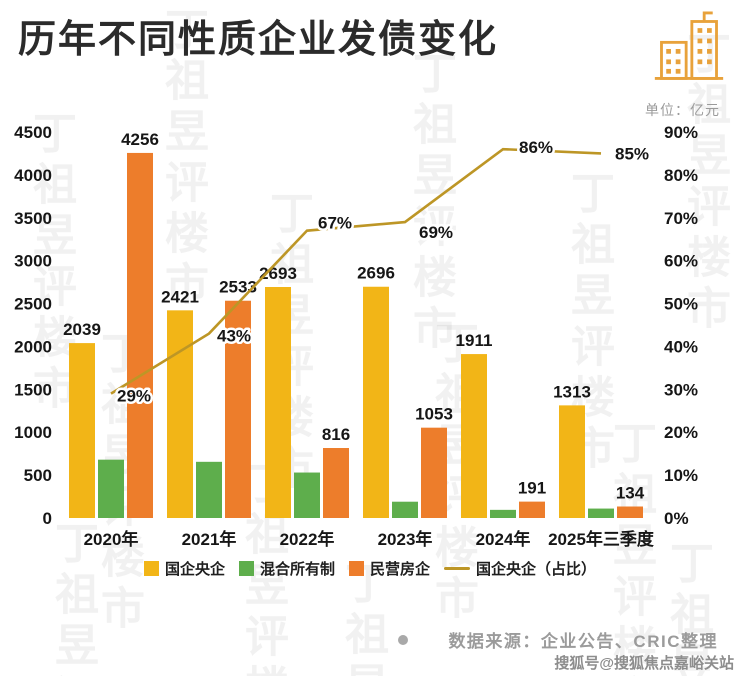 This screenshot has width=740, height=676. What do you see at coordinates (632, 153) in the screenshot?
I see `percent-label: 85%` at bounding box center [632, 153].